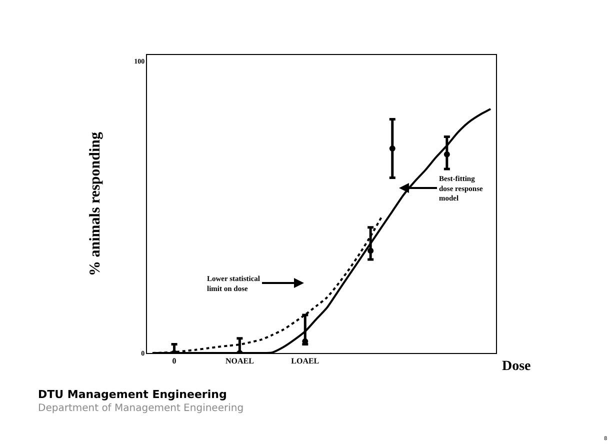  What do you see at coordinates (516, 366) in the screenshot?
I see `x-axis-title: Dose` at bounding box center [516, 366].